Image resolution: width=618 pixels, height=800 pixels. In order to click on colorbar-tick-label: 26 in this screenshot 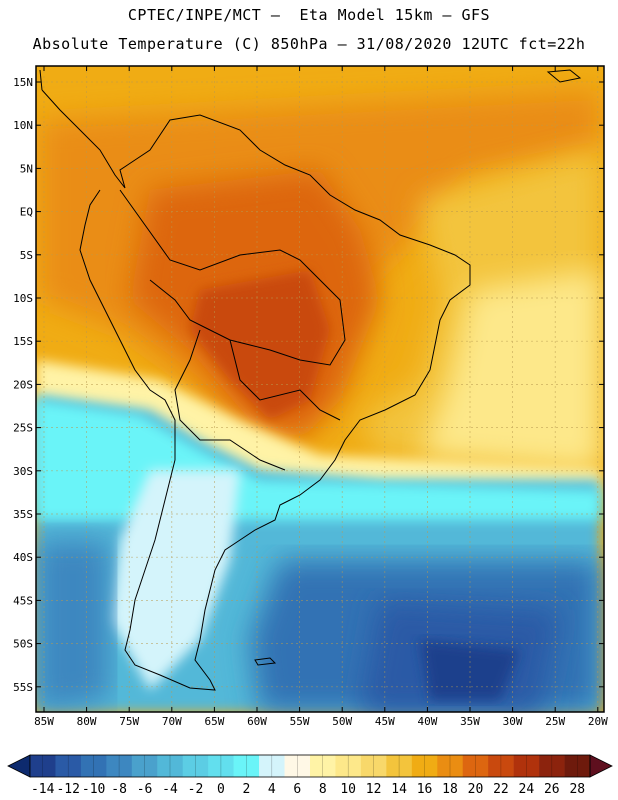, I will do `click(552, 789)`.